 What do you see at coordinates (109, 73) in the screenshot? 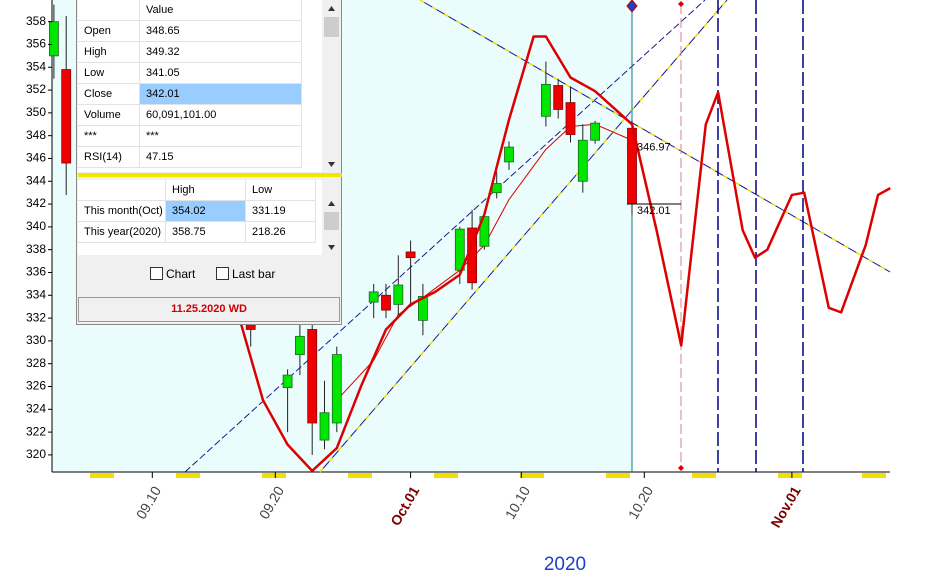
I see `row-label: Low` at bounding box center [109, 73].